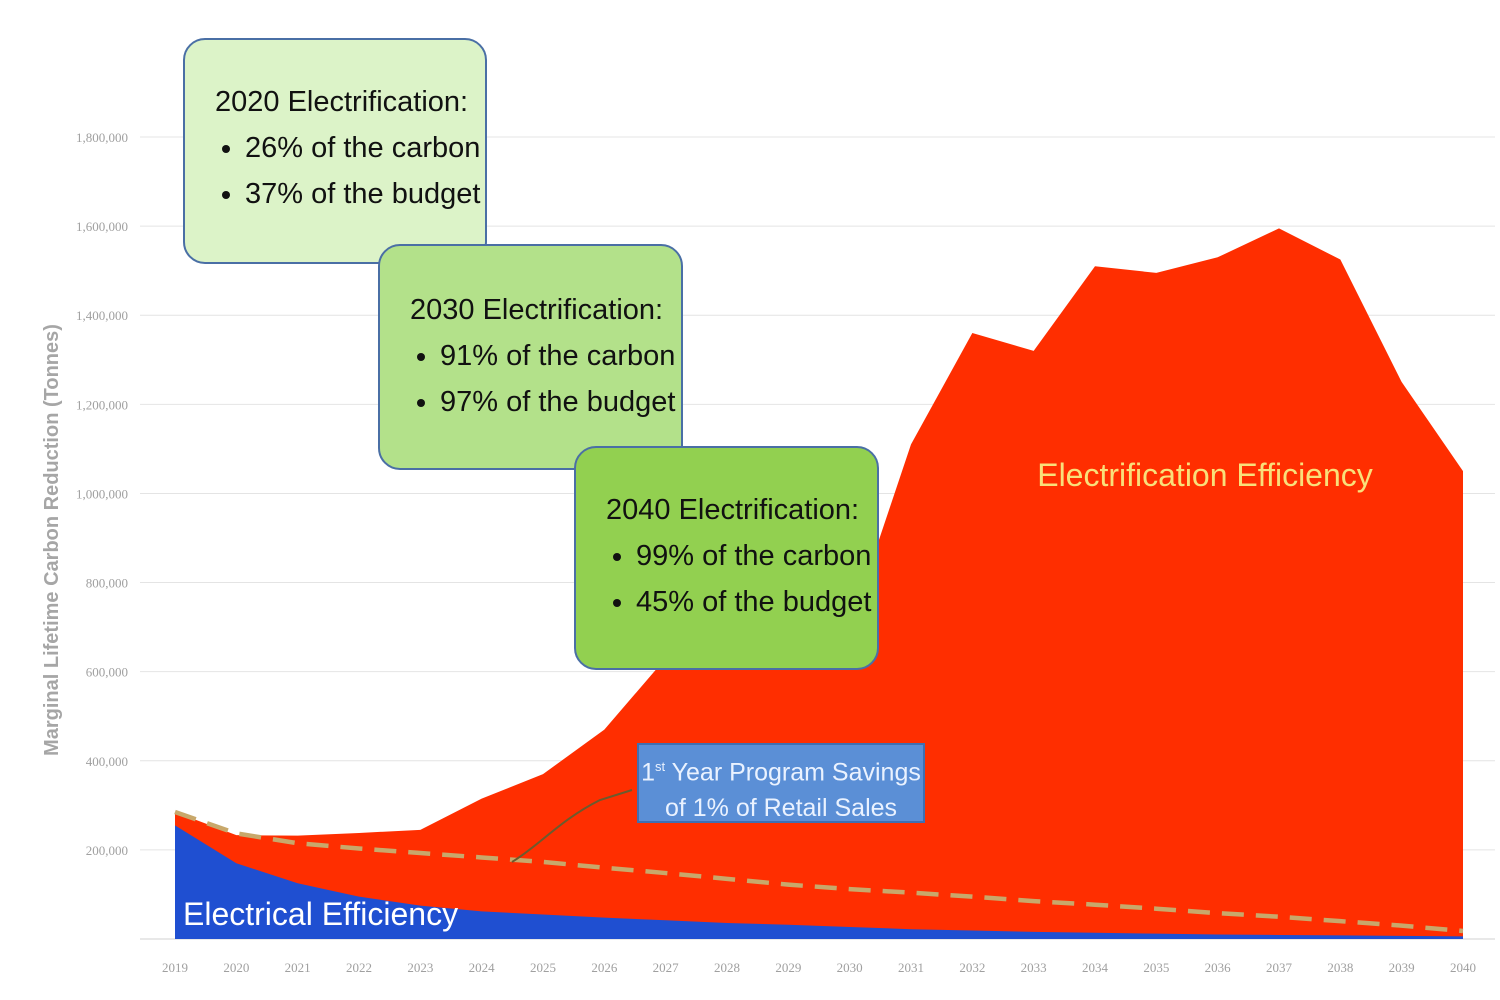 Image resolution: width=1500 pixels, height=1000 pixels. I want to click on callout-2030-title: 2030 Electrification:, so click(537, 310).